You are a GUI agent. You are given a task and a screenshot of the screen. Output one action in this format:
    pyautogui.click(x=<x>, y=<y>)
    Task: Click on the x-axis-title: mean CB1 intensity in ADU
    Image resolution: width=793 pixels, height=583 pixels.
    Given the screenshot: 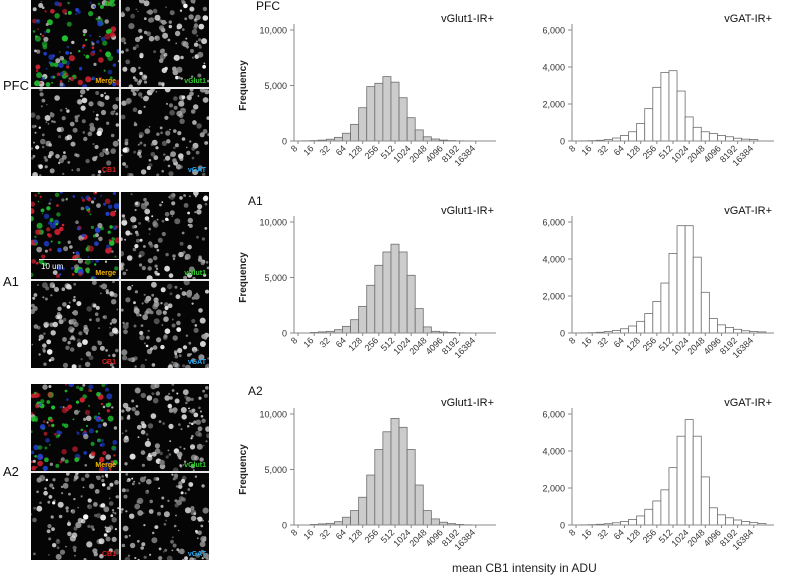 What is the action you would take?
    pyautogui.click(x=524, y=568)
    